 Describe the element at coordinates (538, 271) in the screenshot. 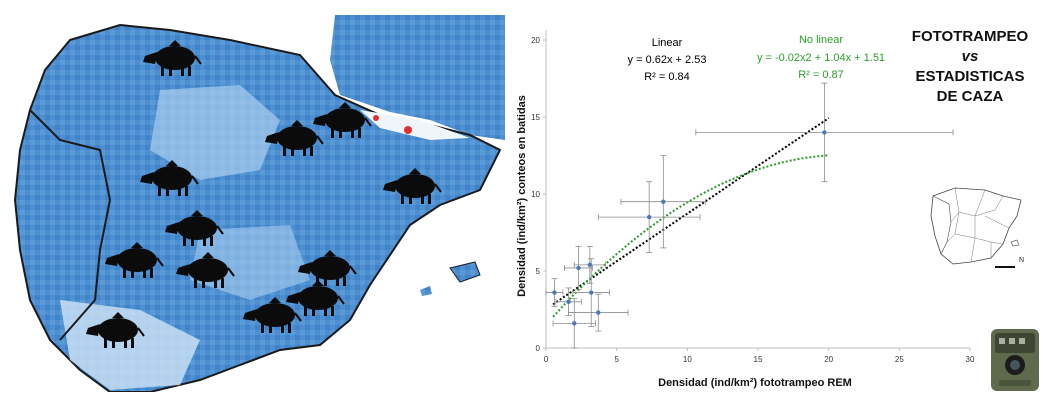

I see `y-tick-label: 5` at that location.